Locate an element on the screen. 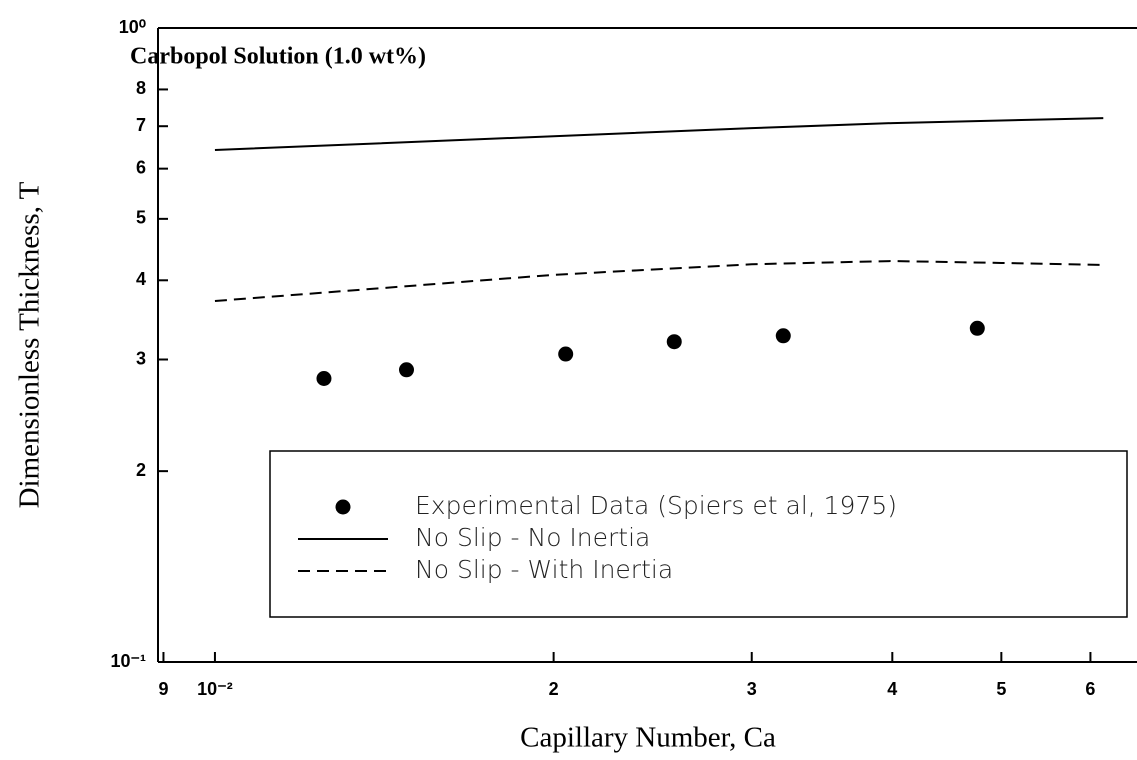 Image resolution: width=1137 pixels, height=760 pixels. x-tick-label: 9 is located at coordinates (163, 689).